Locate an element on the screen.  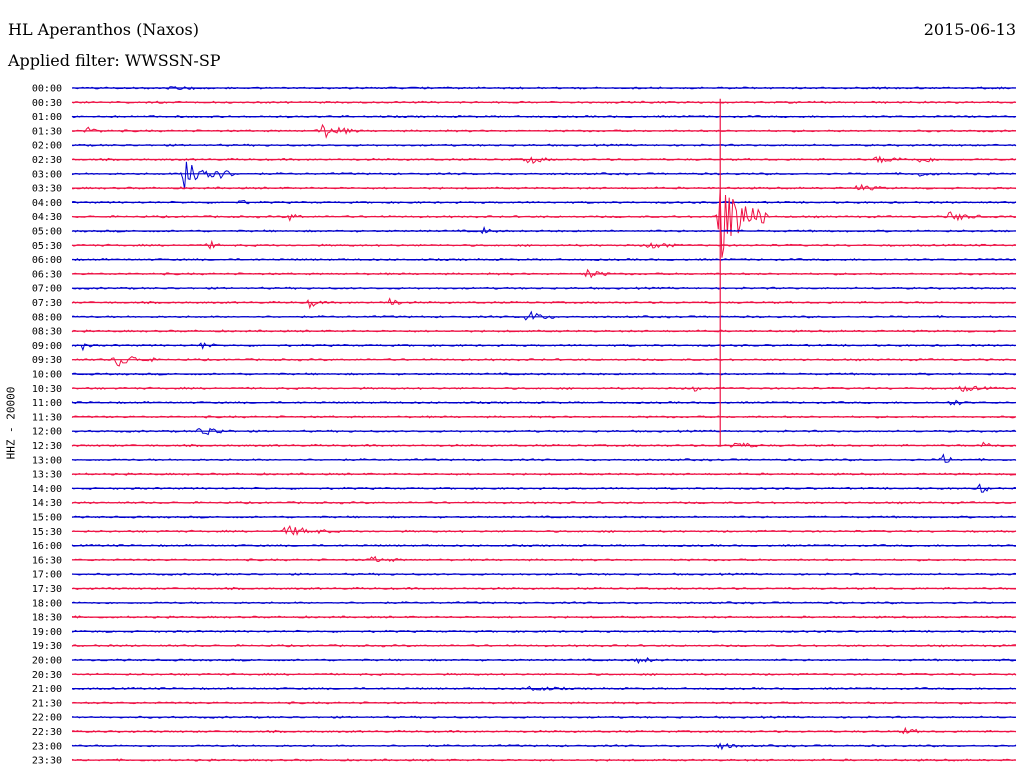
time-tick-label: 05:00 is located at coordinates (47, 232).